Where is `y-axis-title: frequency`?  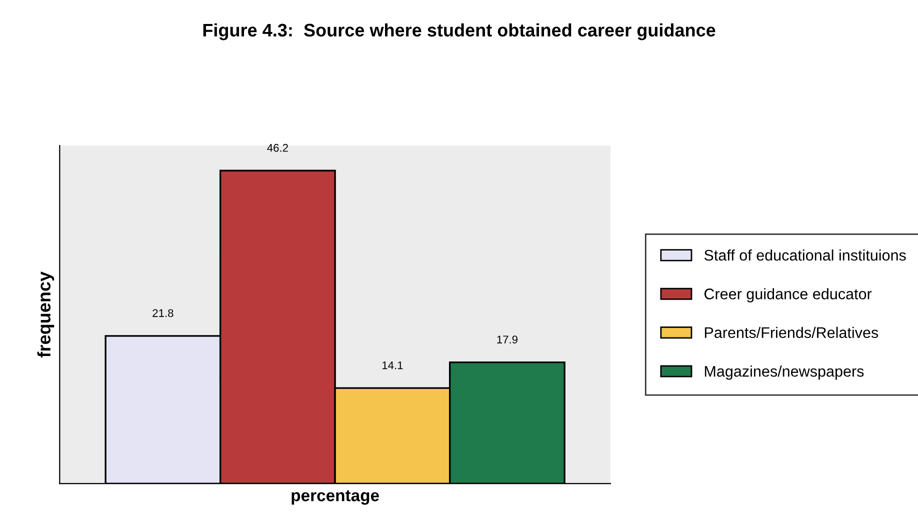
y-axis-title: frequency is located at coordinates (45, 315).